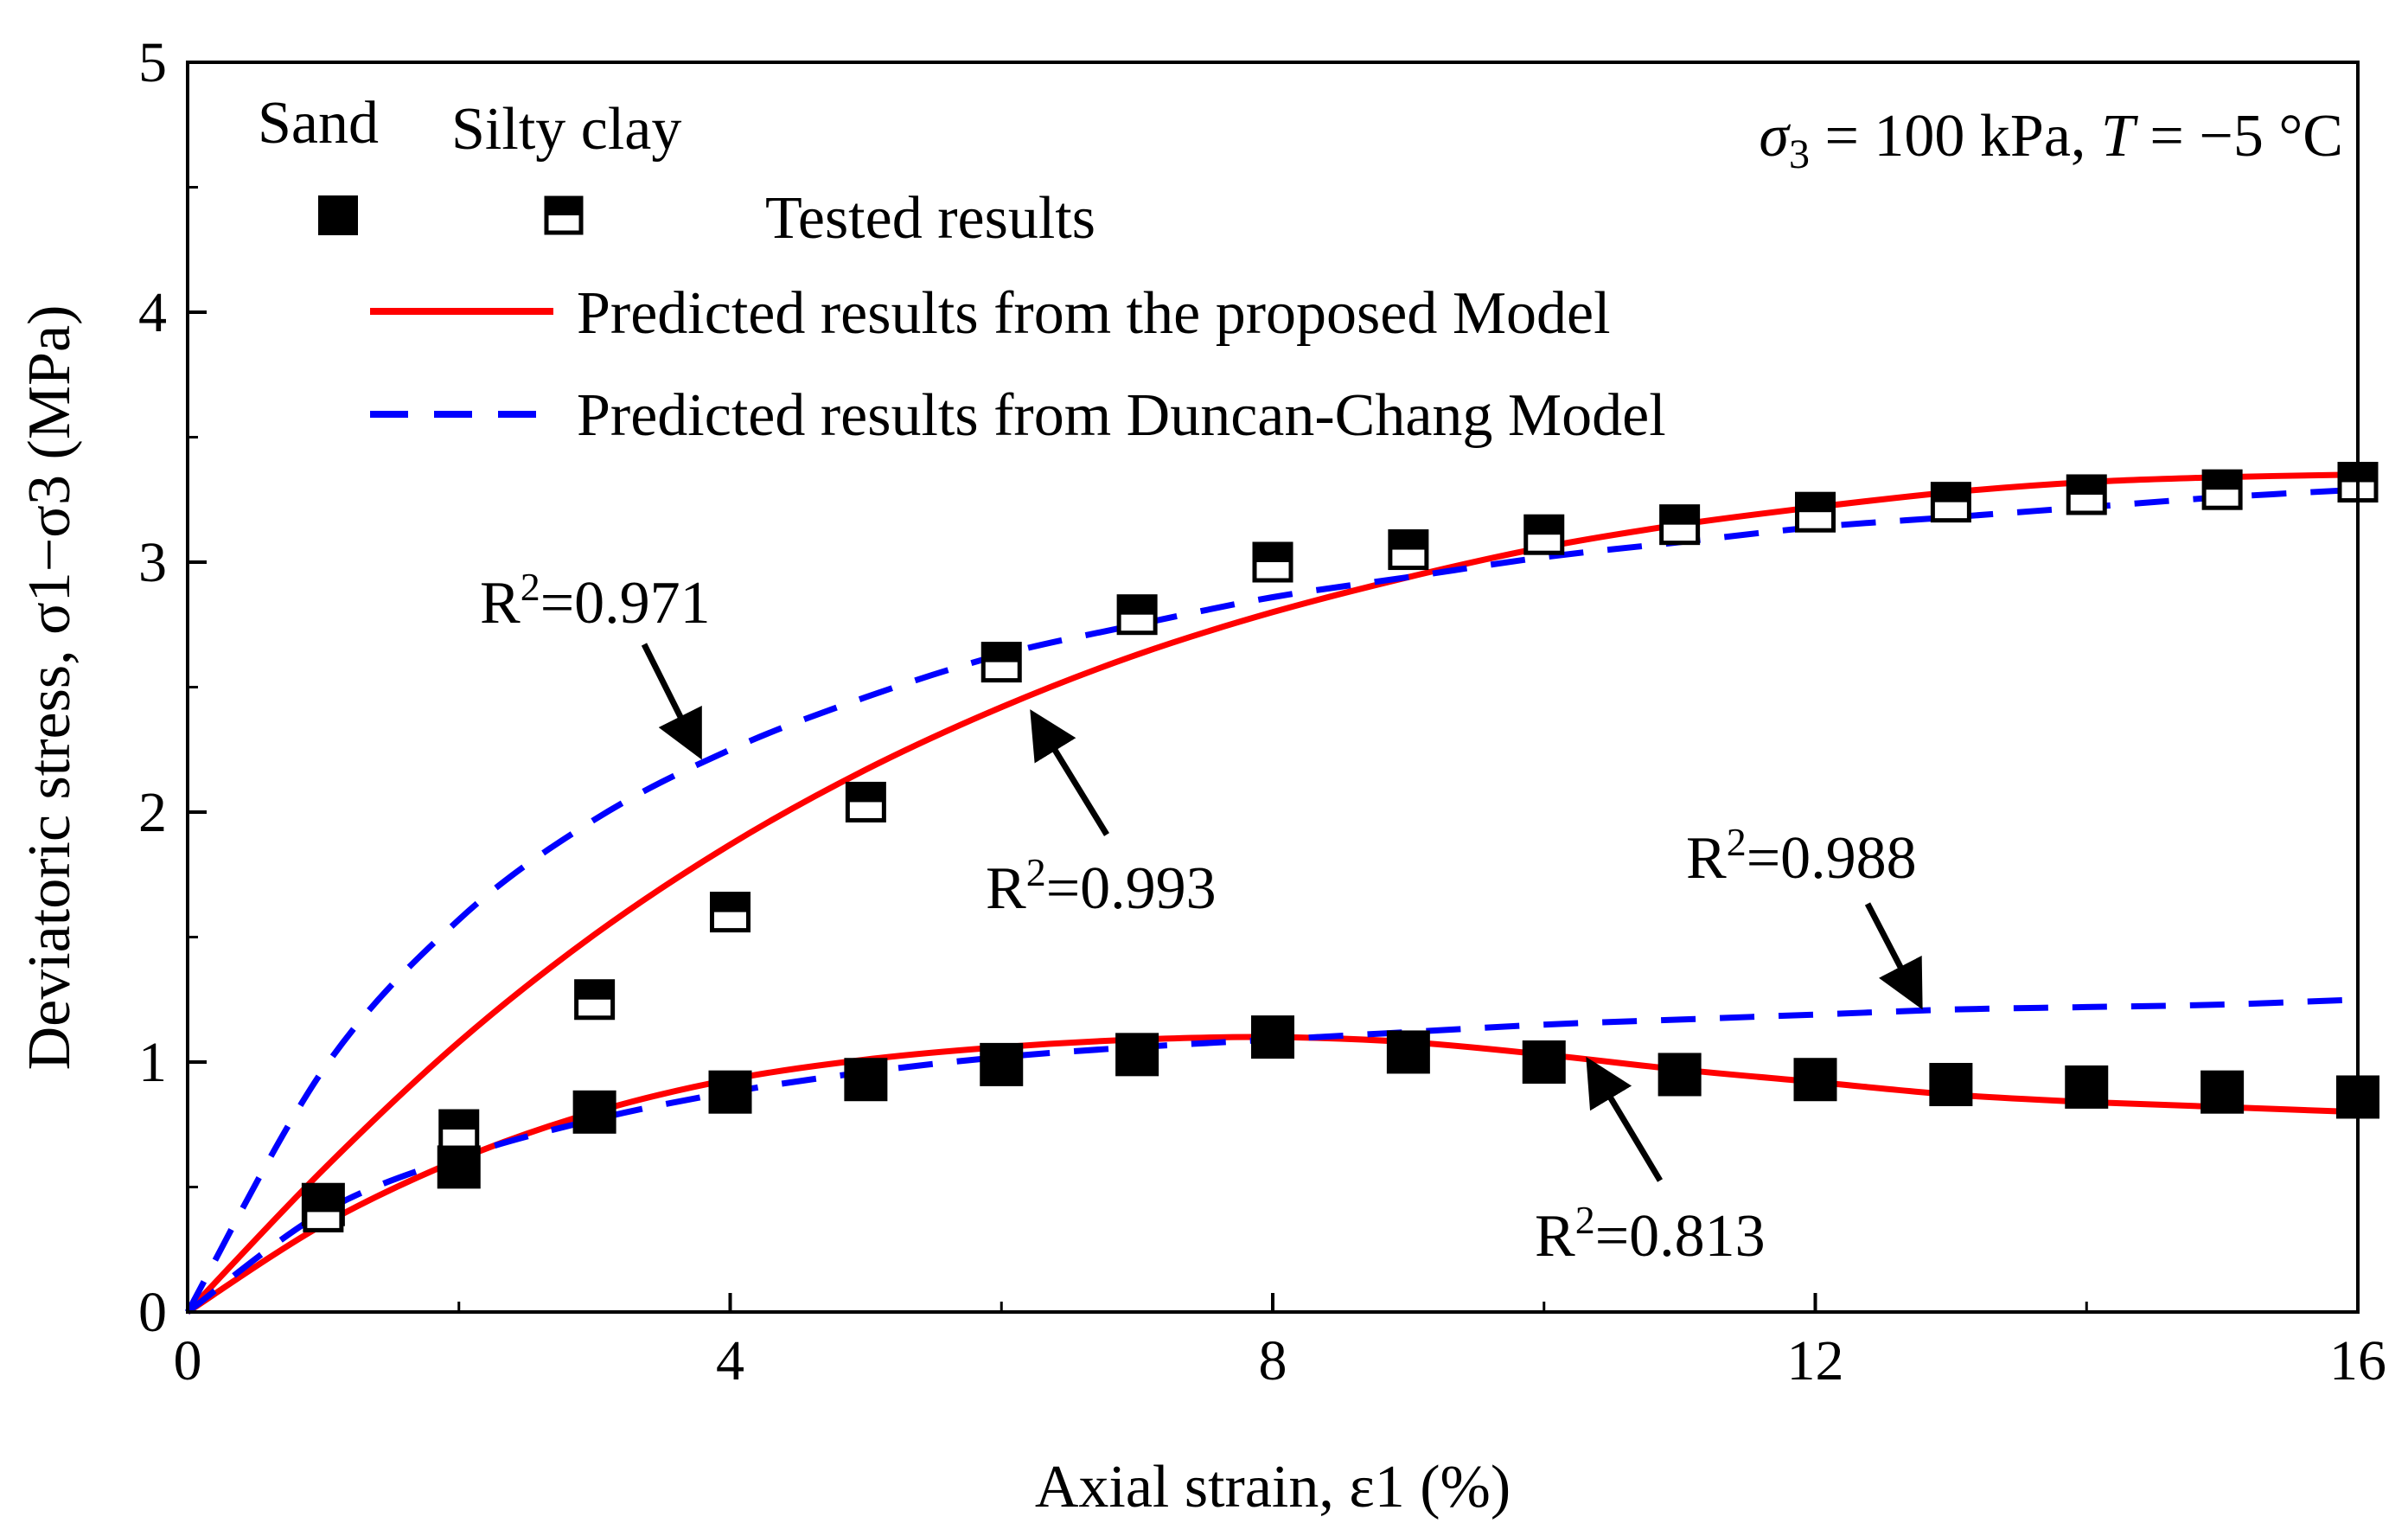 Image resolution: width=2408 pixels, height=1536 pixels. I want to click on x-axis-ticks: 0 4 8 12 16, so click(1280, 1342).